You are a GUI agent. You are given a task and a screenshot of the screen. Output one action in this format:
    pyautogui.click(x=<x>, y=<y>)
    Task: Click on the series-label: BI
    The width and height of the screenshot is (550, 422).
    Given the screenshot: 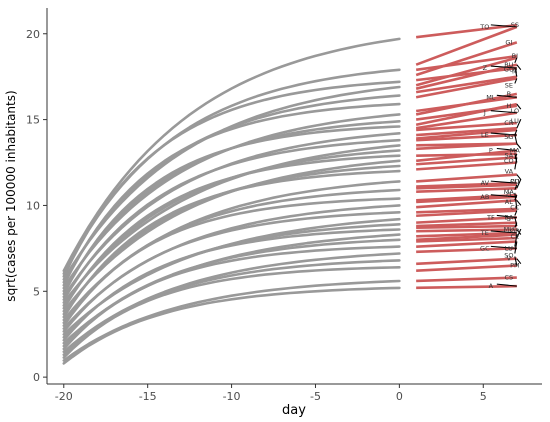 What is the action you would take?
    pyautogui.click(x=515, y=56)
    